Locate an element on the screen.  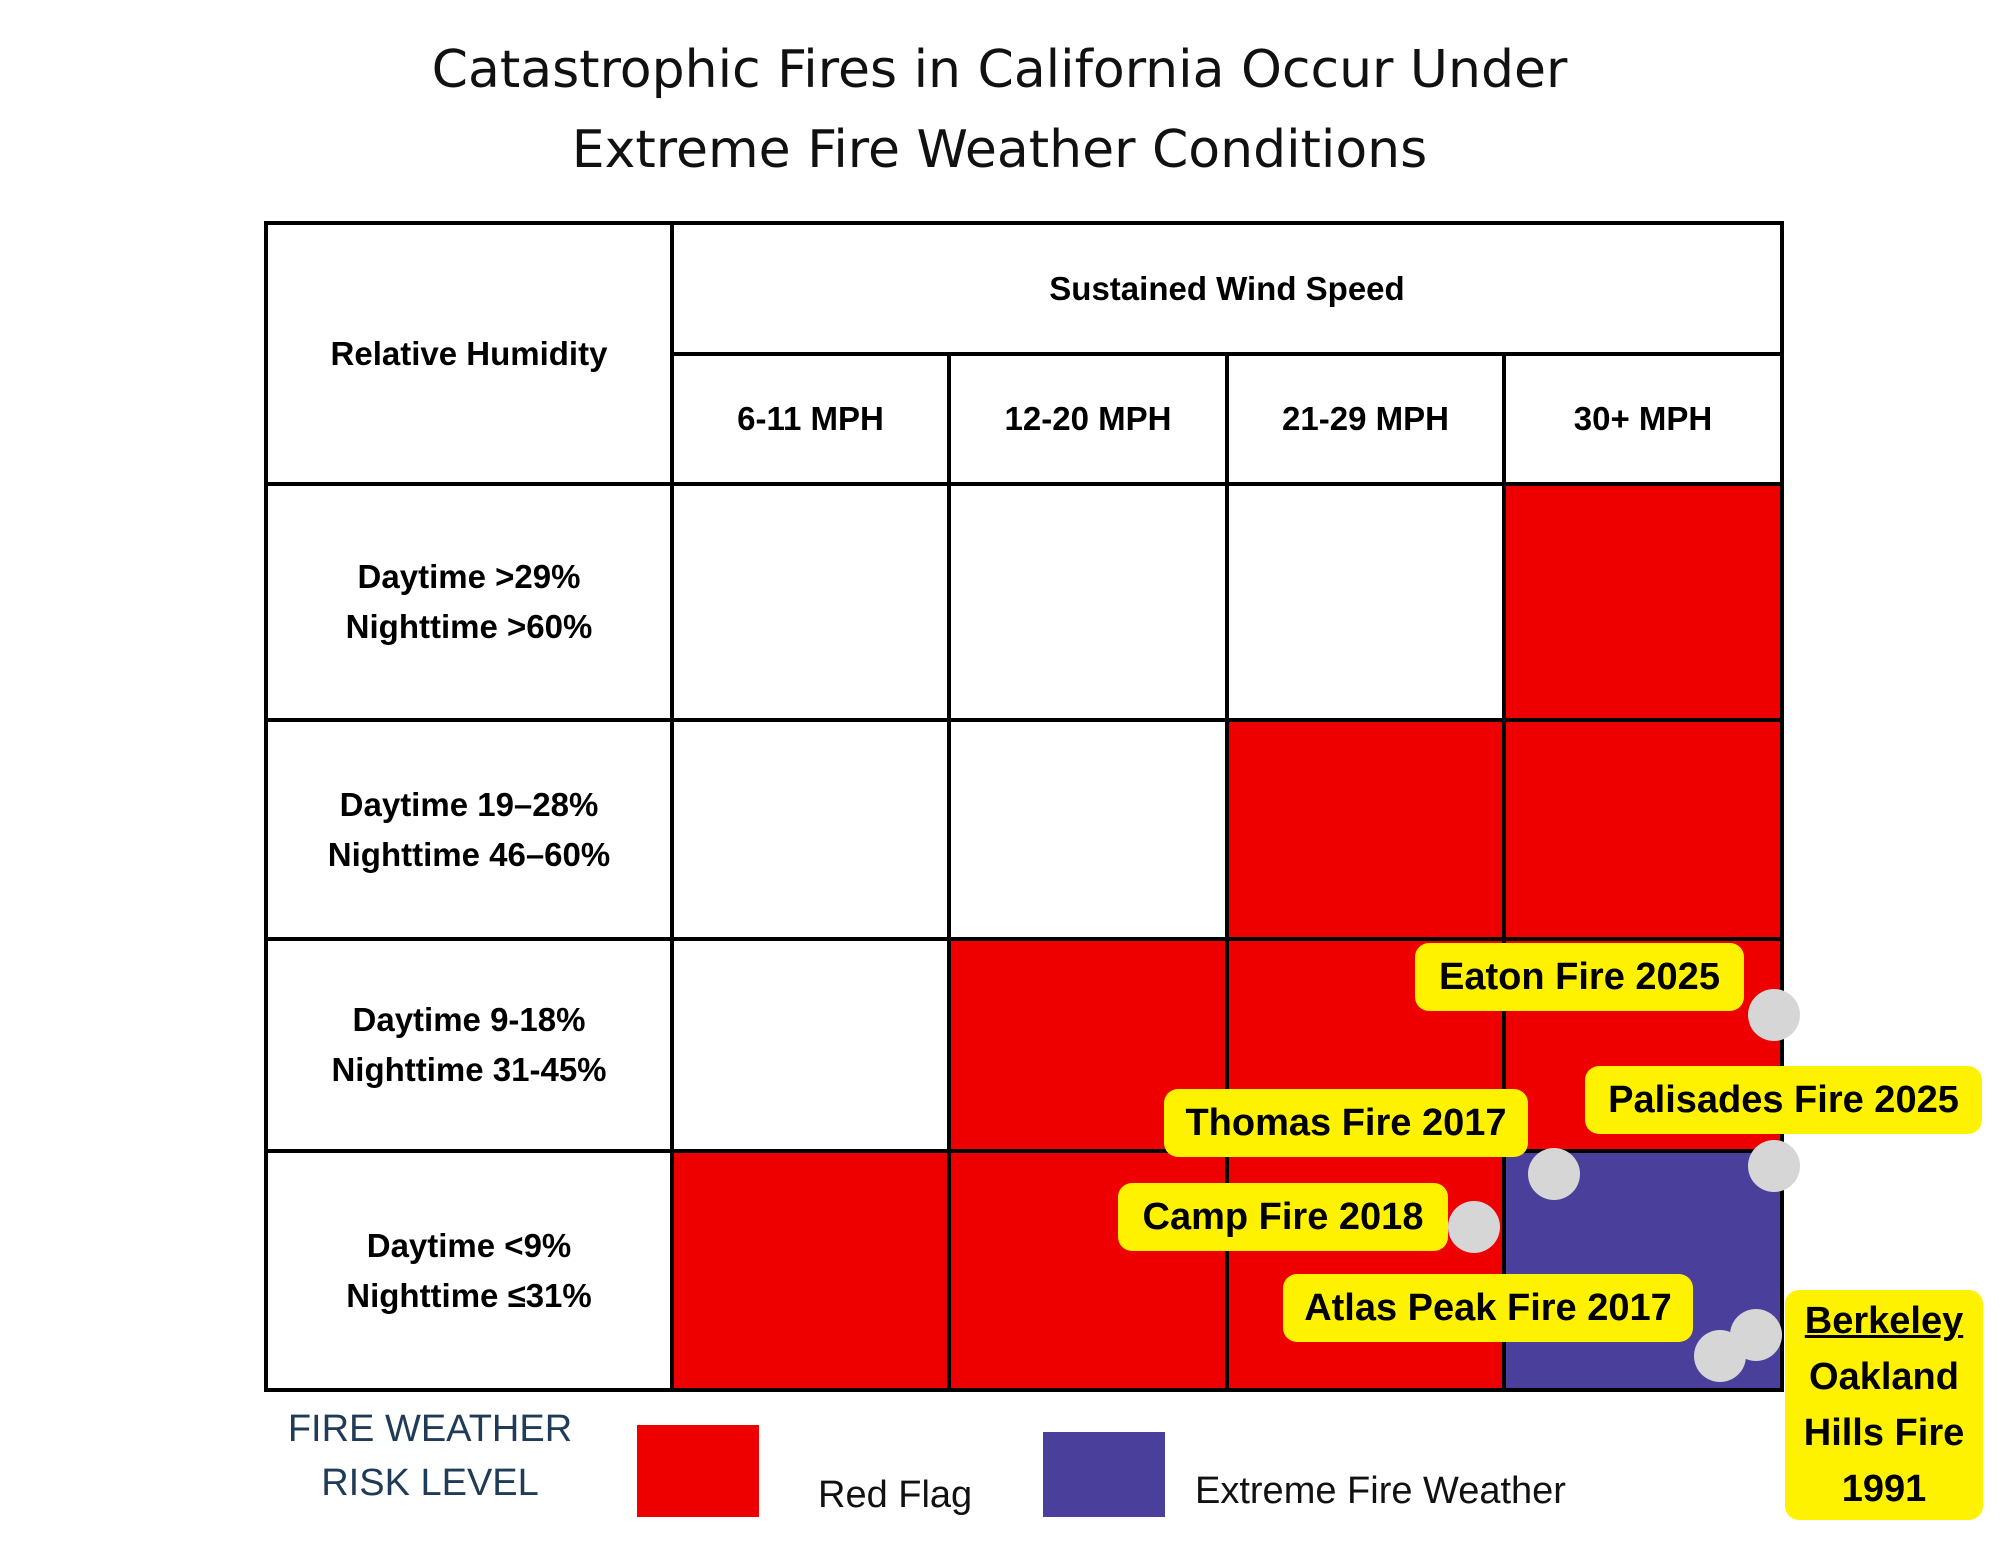
row-label-line-1: Daytime <9% is located at coordinates (469, 1245).